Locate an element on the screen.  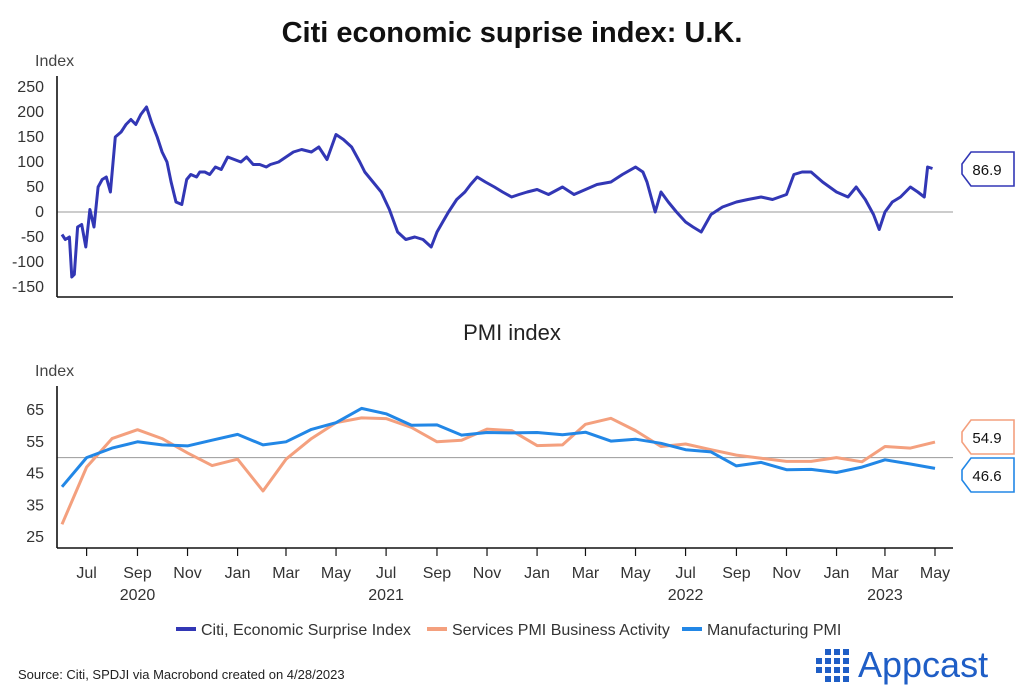
x-tick-year: 2022 is located at coordinates (686, 595).